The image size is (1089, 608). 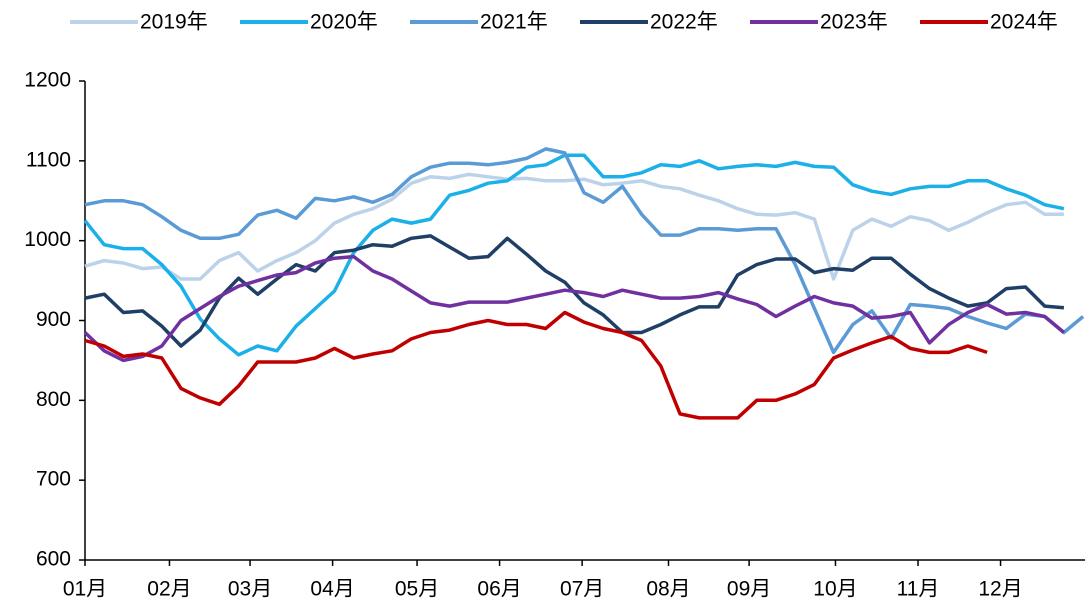 What do you see at coordinates (668, 589) in the screenshot?
I see `x-tick-label: 08月` at bounding box center [668, 589].